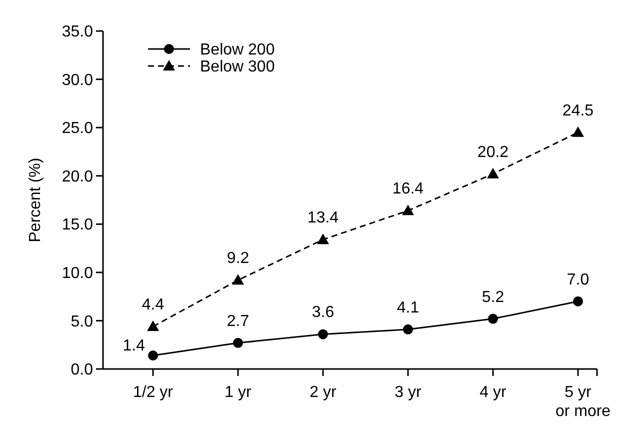 The image size is (623, 431). What do you see at coordinates (578, 111) in the screenshot?
I see `data-label: 24.5` at bounding box center [578, 111].